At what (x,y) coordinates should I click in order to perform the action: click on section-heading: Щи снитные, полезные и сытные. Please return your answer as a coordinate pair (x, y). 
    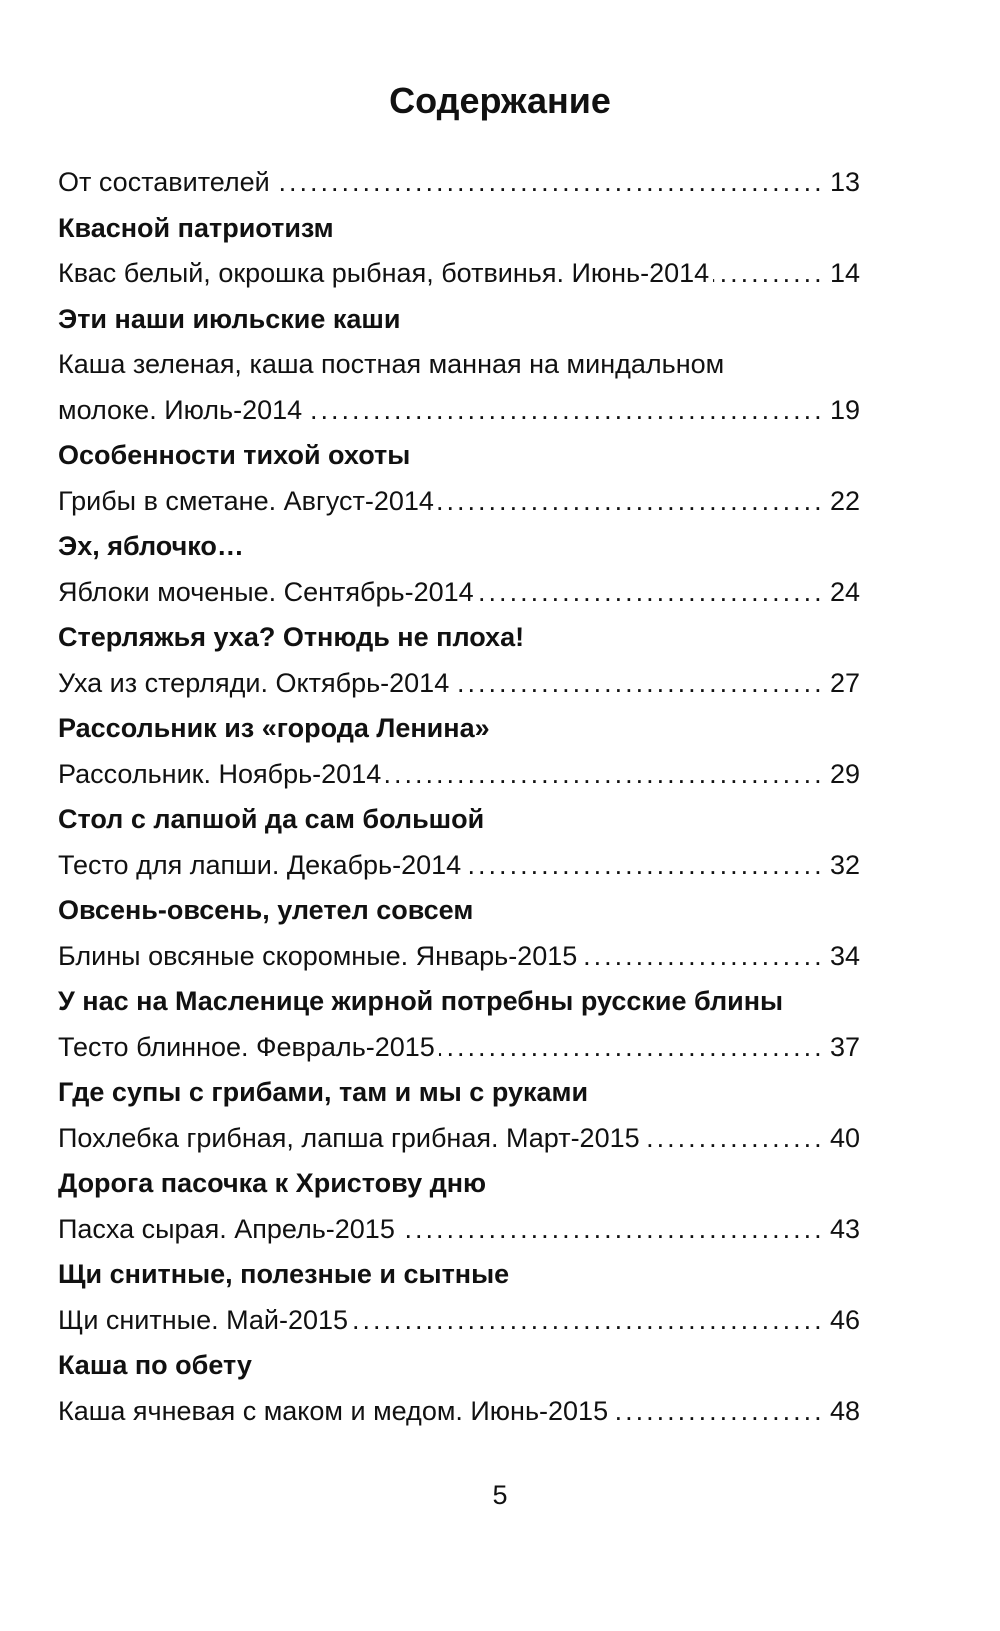
    Looking at the image, I should click on (284, 1274).